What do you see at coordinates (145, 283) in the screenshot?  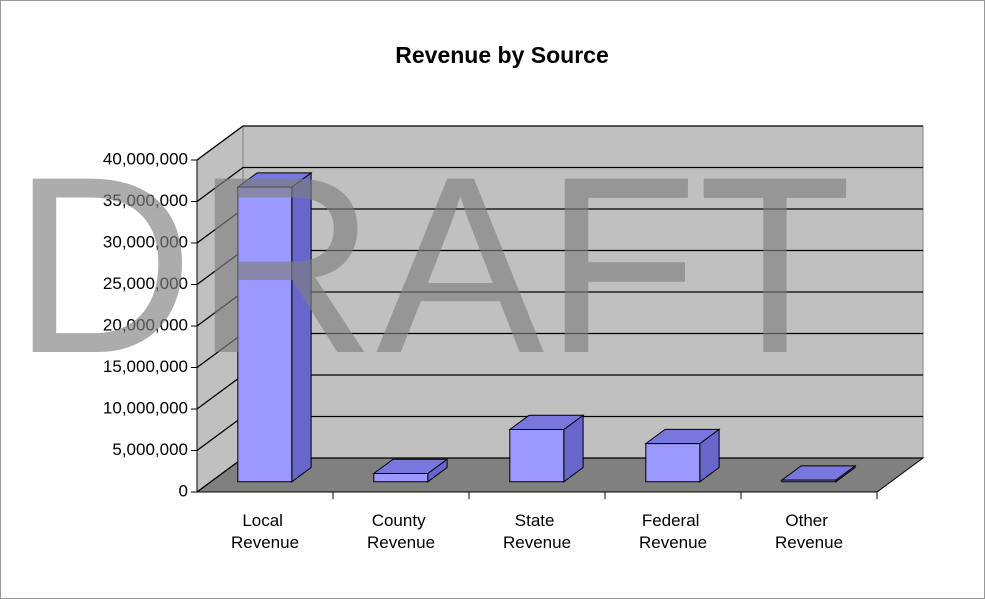 I see `y-tick-label: 25,000,000` at bounding box center [145, 283].